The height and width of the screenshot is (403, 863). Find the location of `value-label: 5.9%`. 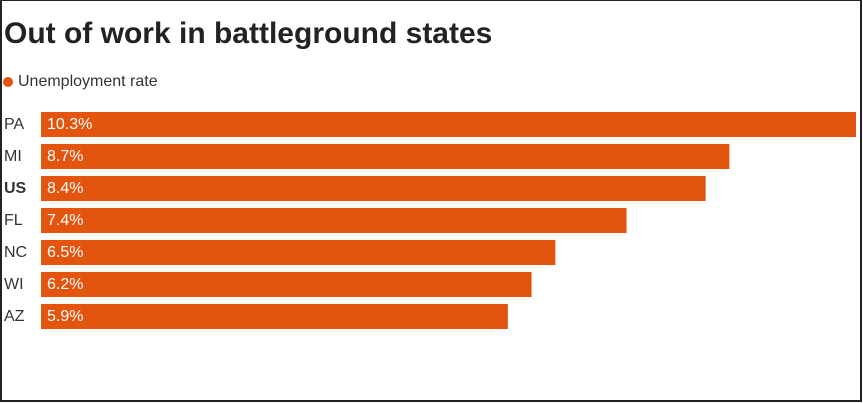

value-label: 5.9% is located at coordinates (65, 316).